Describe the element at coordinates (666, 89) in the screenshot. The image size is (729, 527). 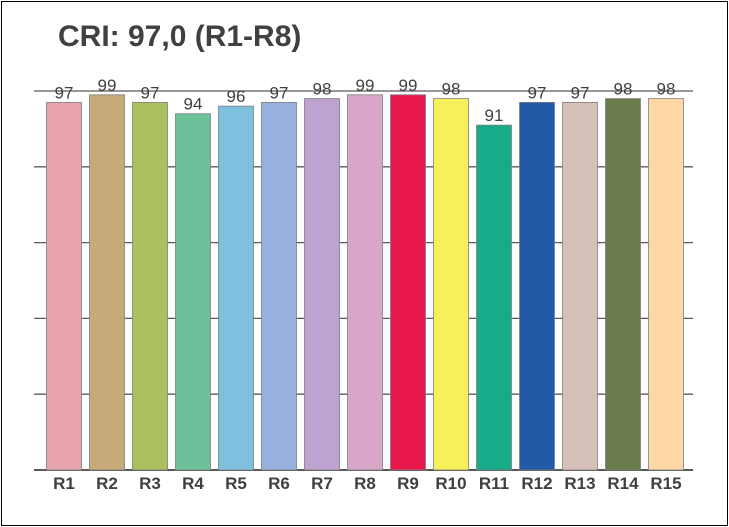
I see `value-label-r15: 98` at that location.